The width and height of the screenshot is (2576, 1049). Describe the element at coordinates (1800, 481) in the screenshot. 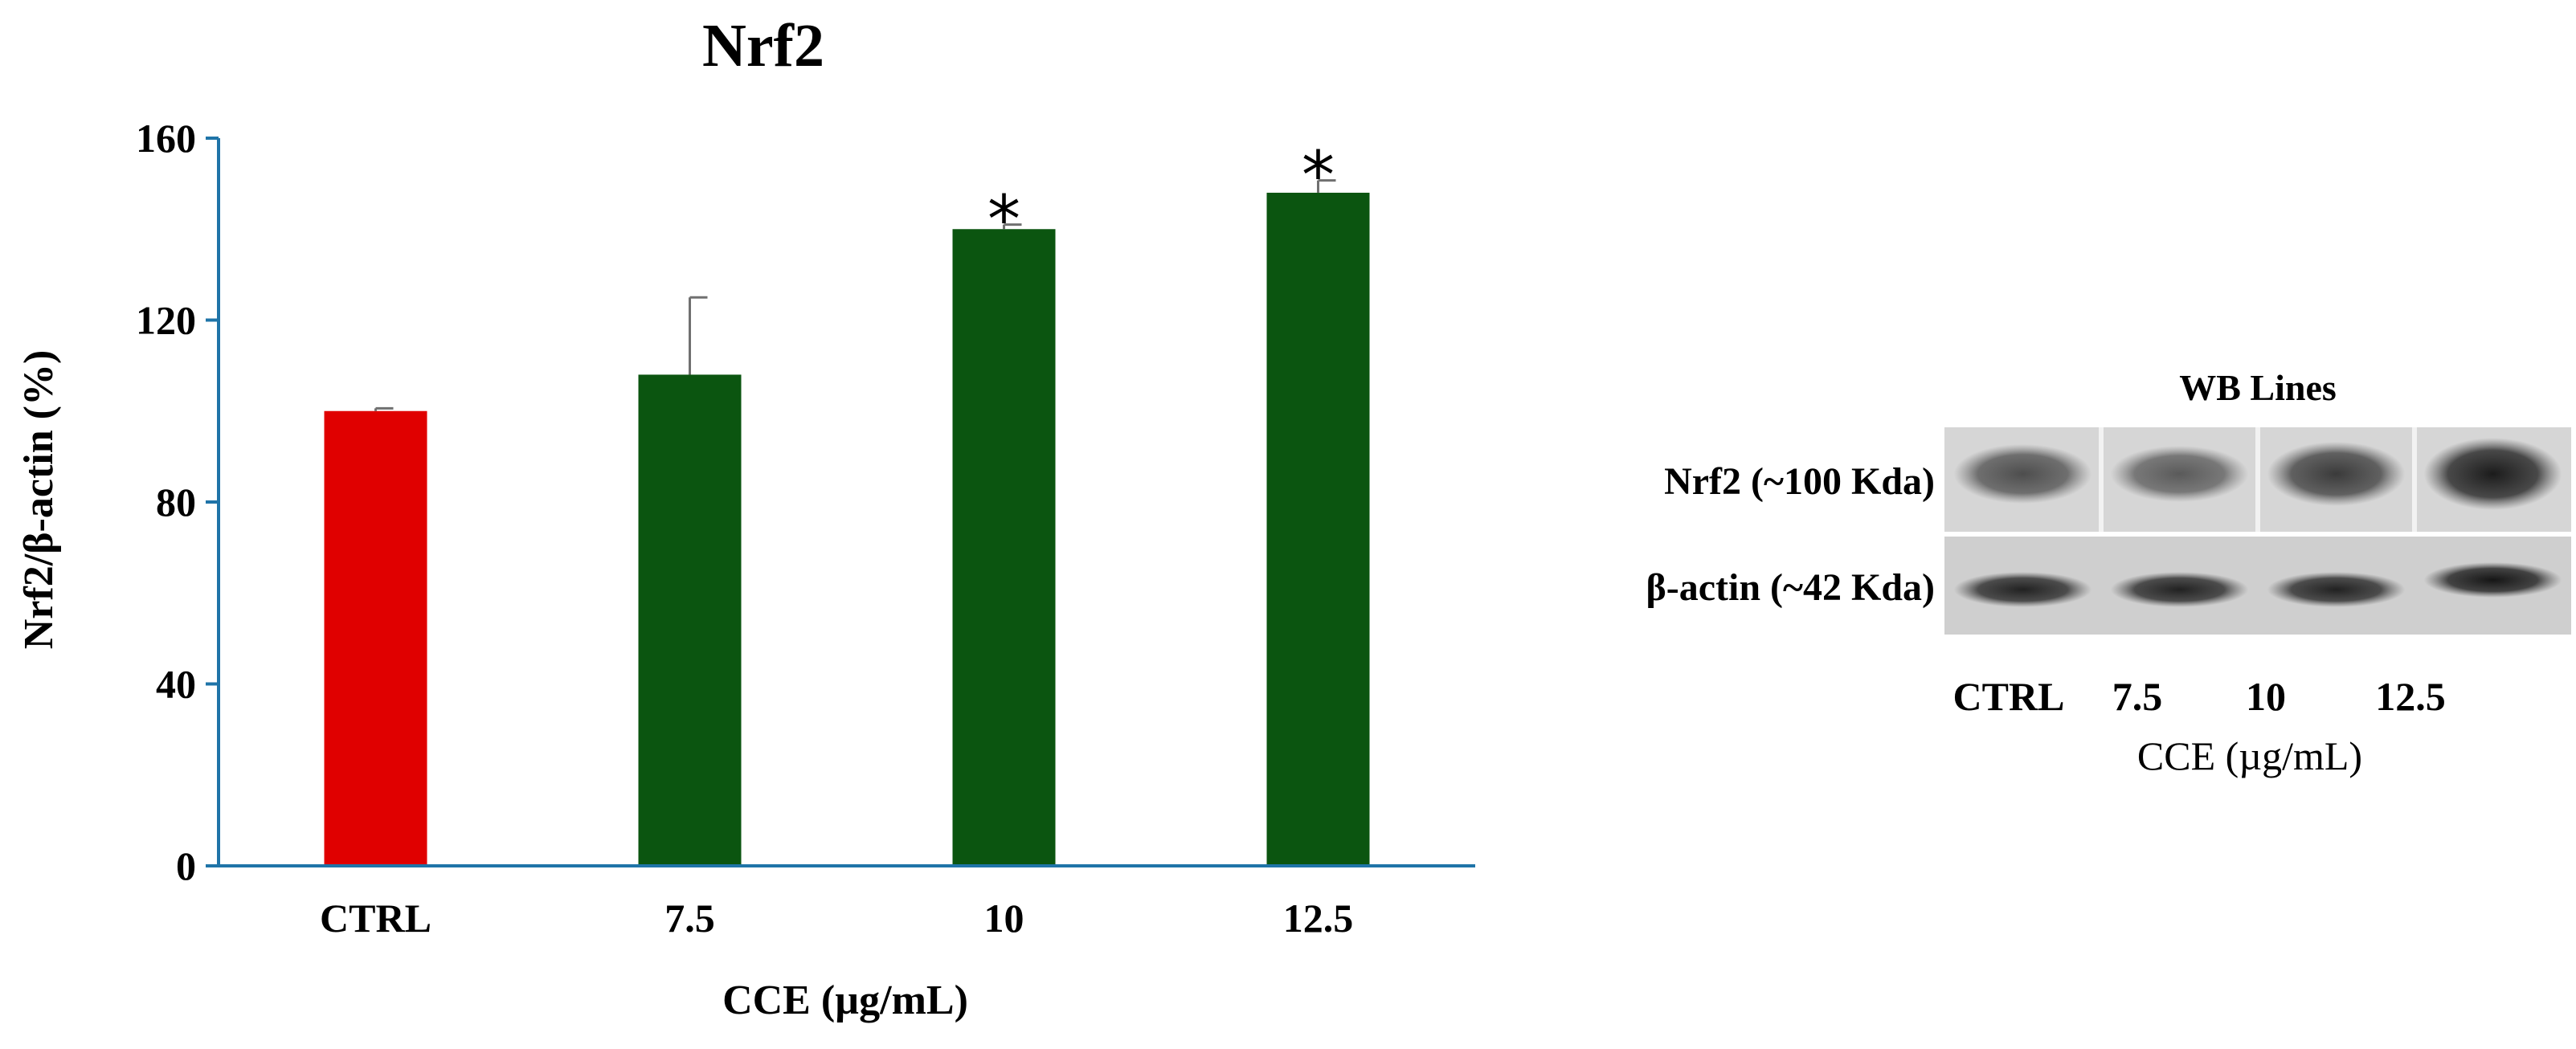

I see `blot-row-label-0: Nrf2 (~100 Kda)` at that location.